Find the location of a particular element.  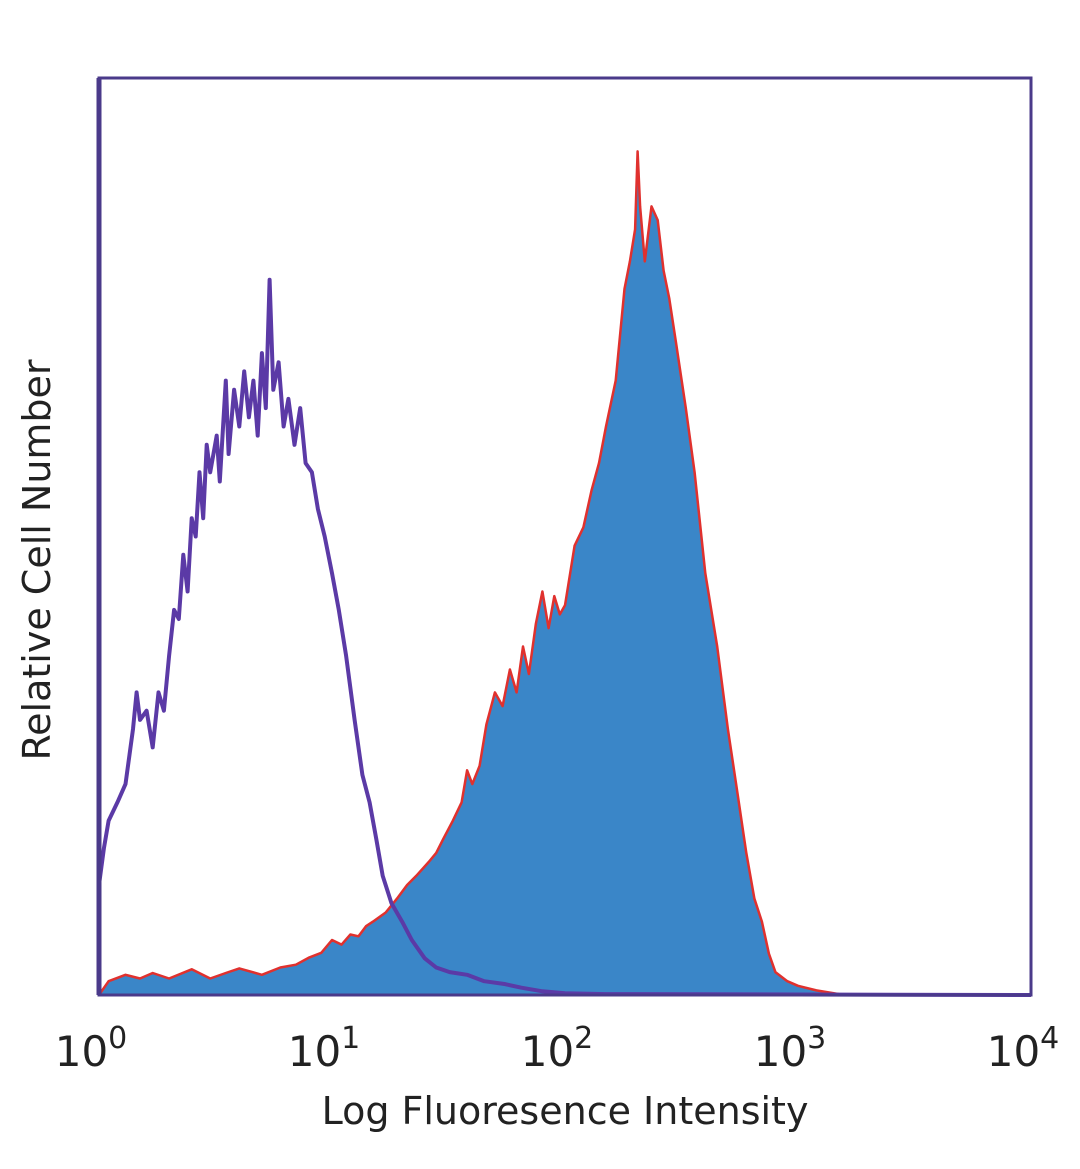

x-tick-label: 101 is located at coordinates (324, 1048).